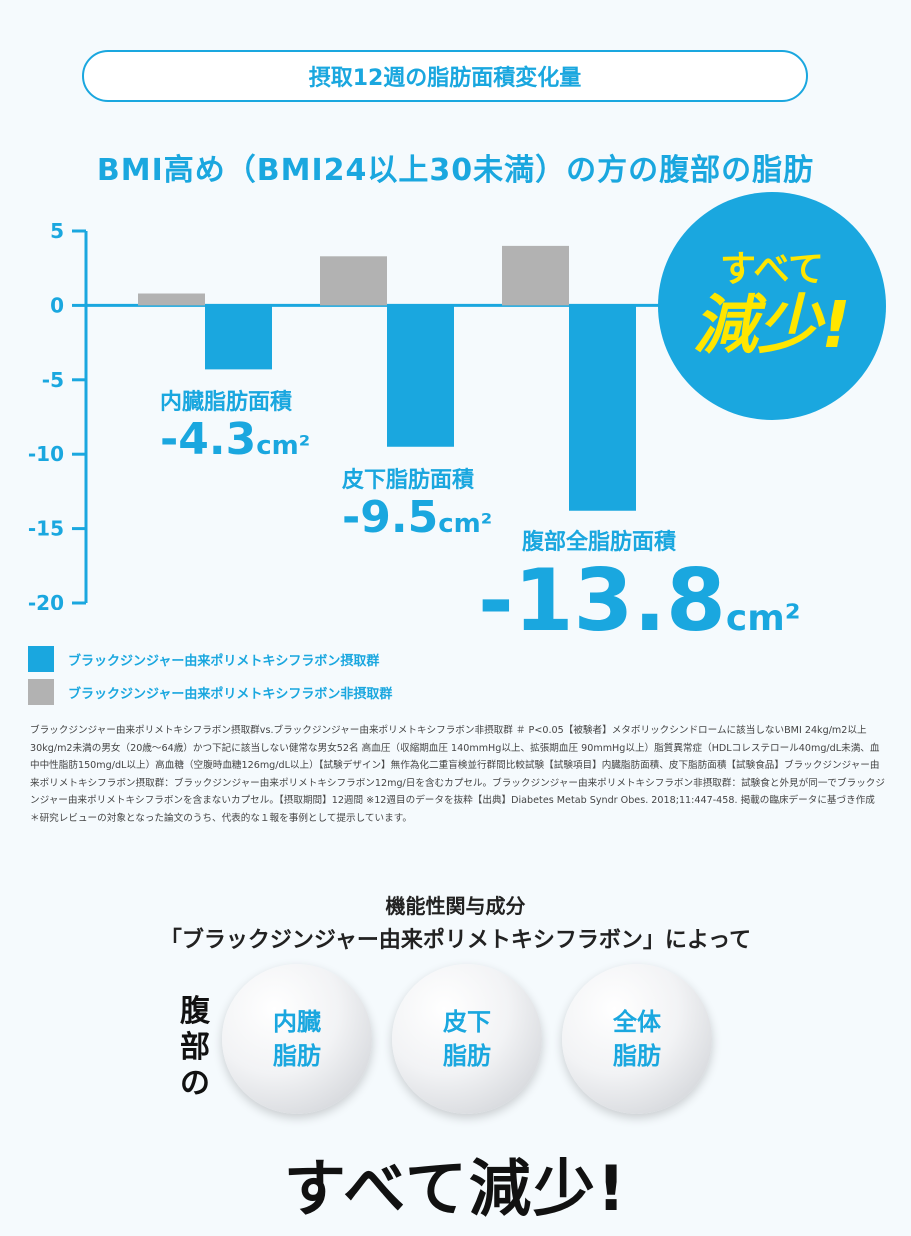 The width and height of the screenshot is (911, 1236). Describe the element at coordinates (230, 694) in the screenshot. I see `legend-label: ブラックジンジャー由来ポリメトキシフラボン非摂取群` at that location.